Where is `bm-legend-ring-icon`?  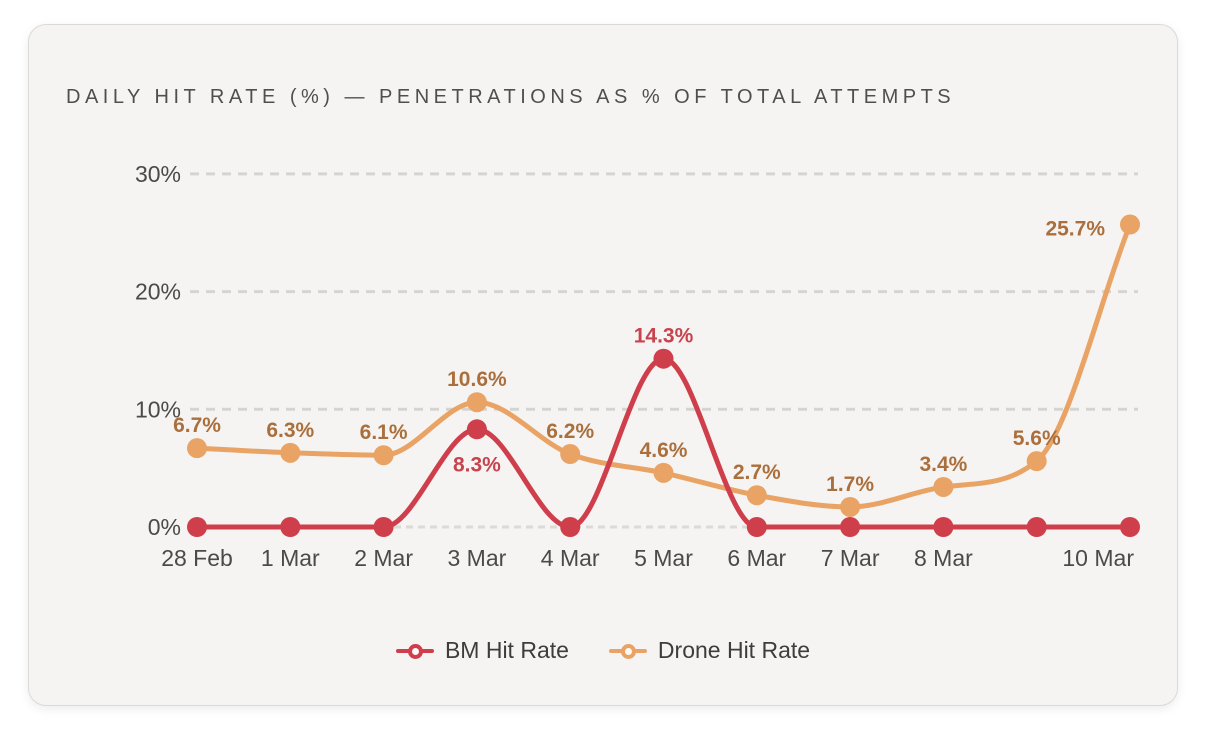 bm-legend-ring-icon is located at coordinates (415, 651).